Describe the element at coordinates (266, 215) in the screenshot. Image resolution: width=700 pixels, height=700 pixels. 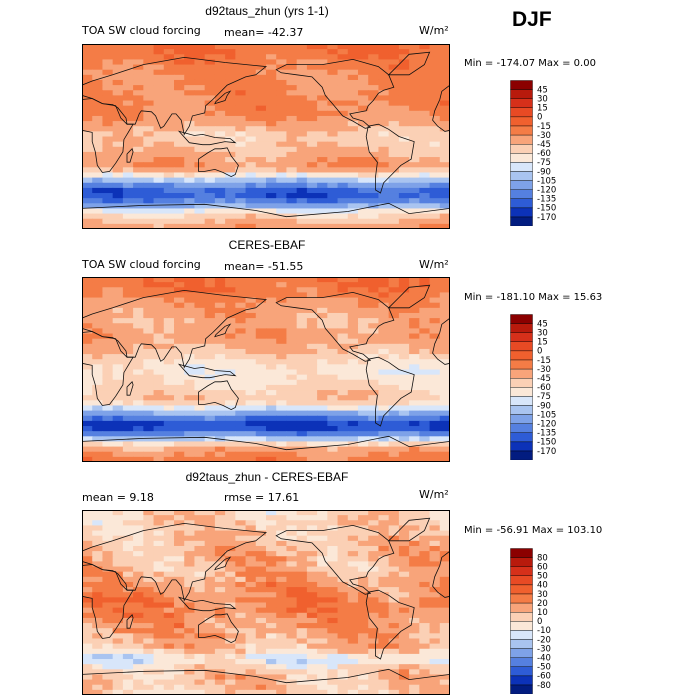
I see `coastline-outline` at that location.